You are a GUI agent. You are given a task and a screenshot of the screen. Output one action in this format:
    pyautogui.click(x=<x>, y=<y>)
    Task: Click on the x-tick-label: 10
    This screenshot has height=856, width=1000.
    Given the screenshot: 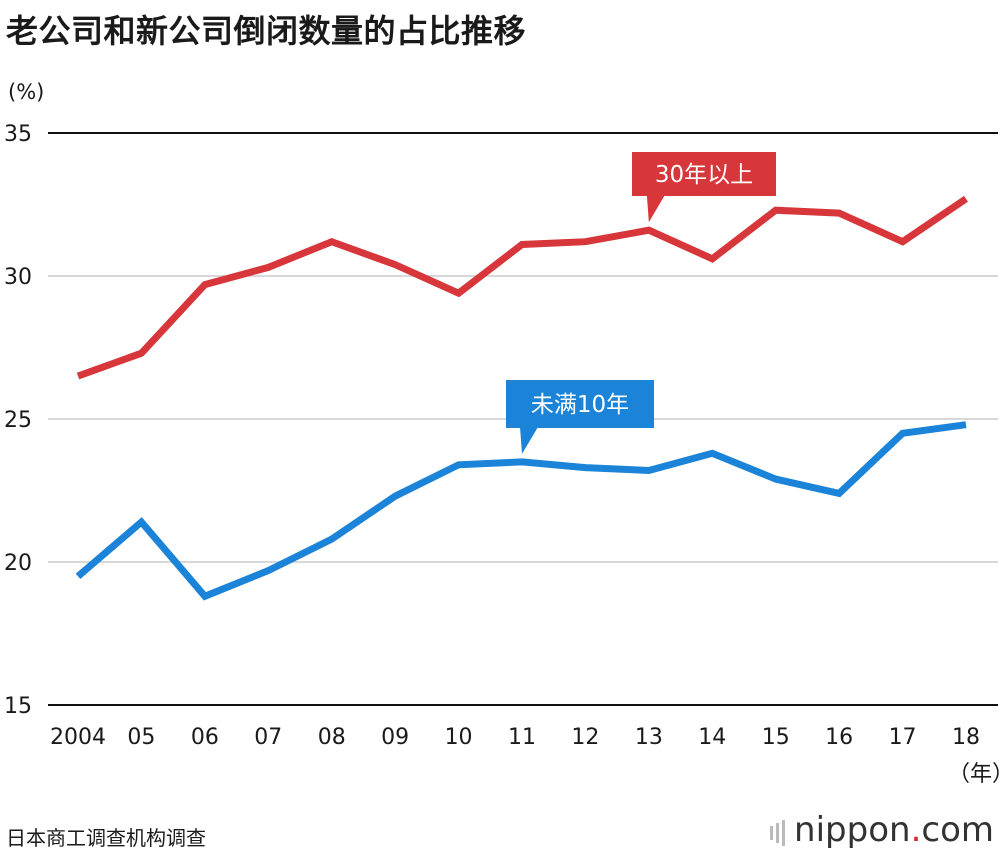 What is the action you would take?
    pyautogui.click(x=459, y=737)
    